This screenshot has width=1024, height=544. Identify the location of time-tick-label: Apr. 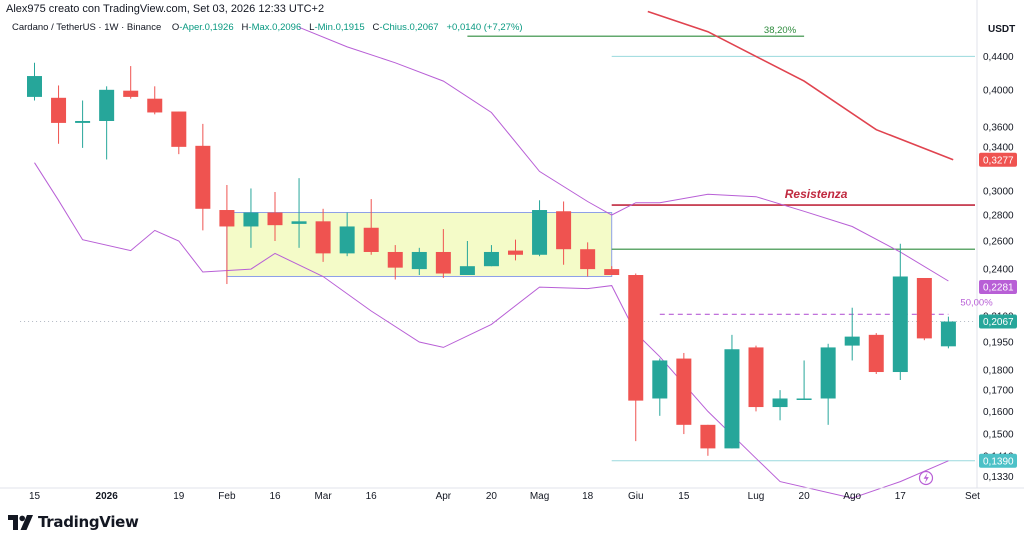
(444, 496).